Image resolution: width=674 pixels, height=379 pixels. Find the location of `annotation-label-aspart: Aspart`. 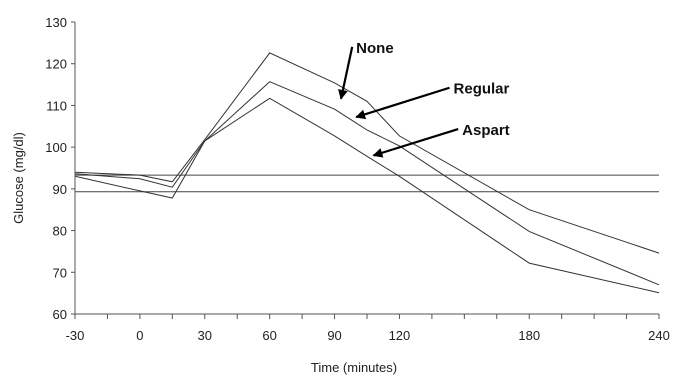

annotation-label-aspart: Aspart is located at coordinates (486, 130).